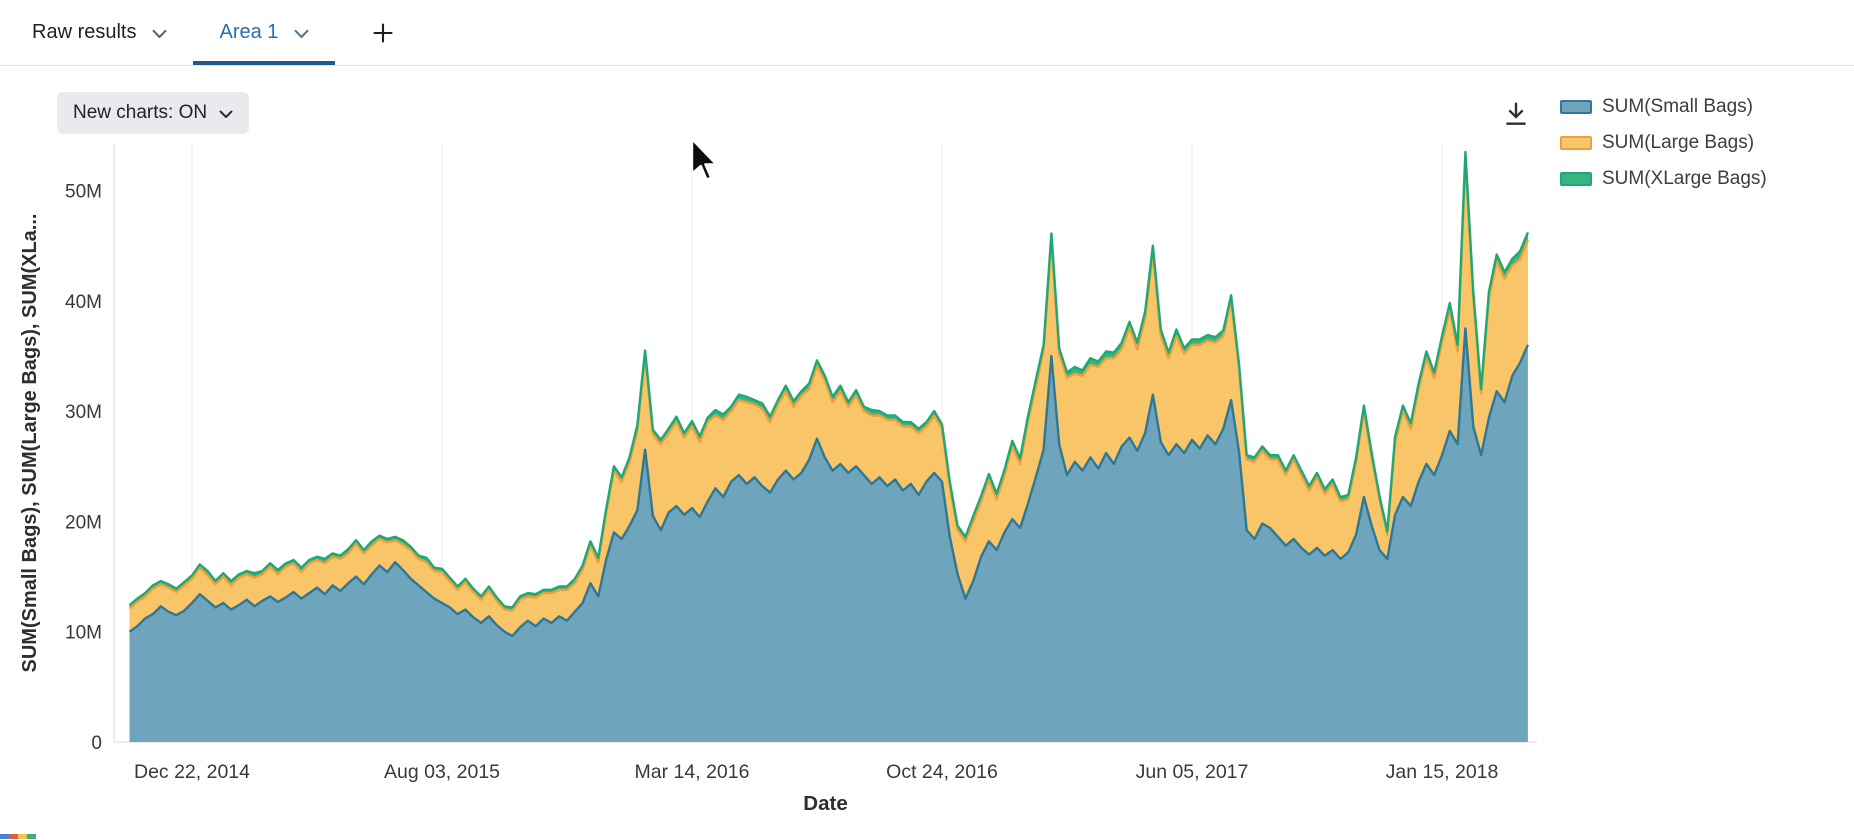  What do you see at coordinates (96, 743) in the screenshot?
I see `y-tick-label: 0` at bounding box center [96, 743].